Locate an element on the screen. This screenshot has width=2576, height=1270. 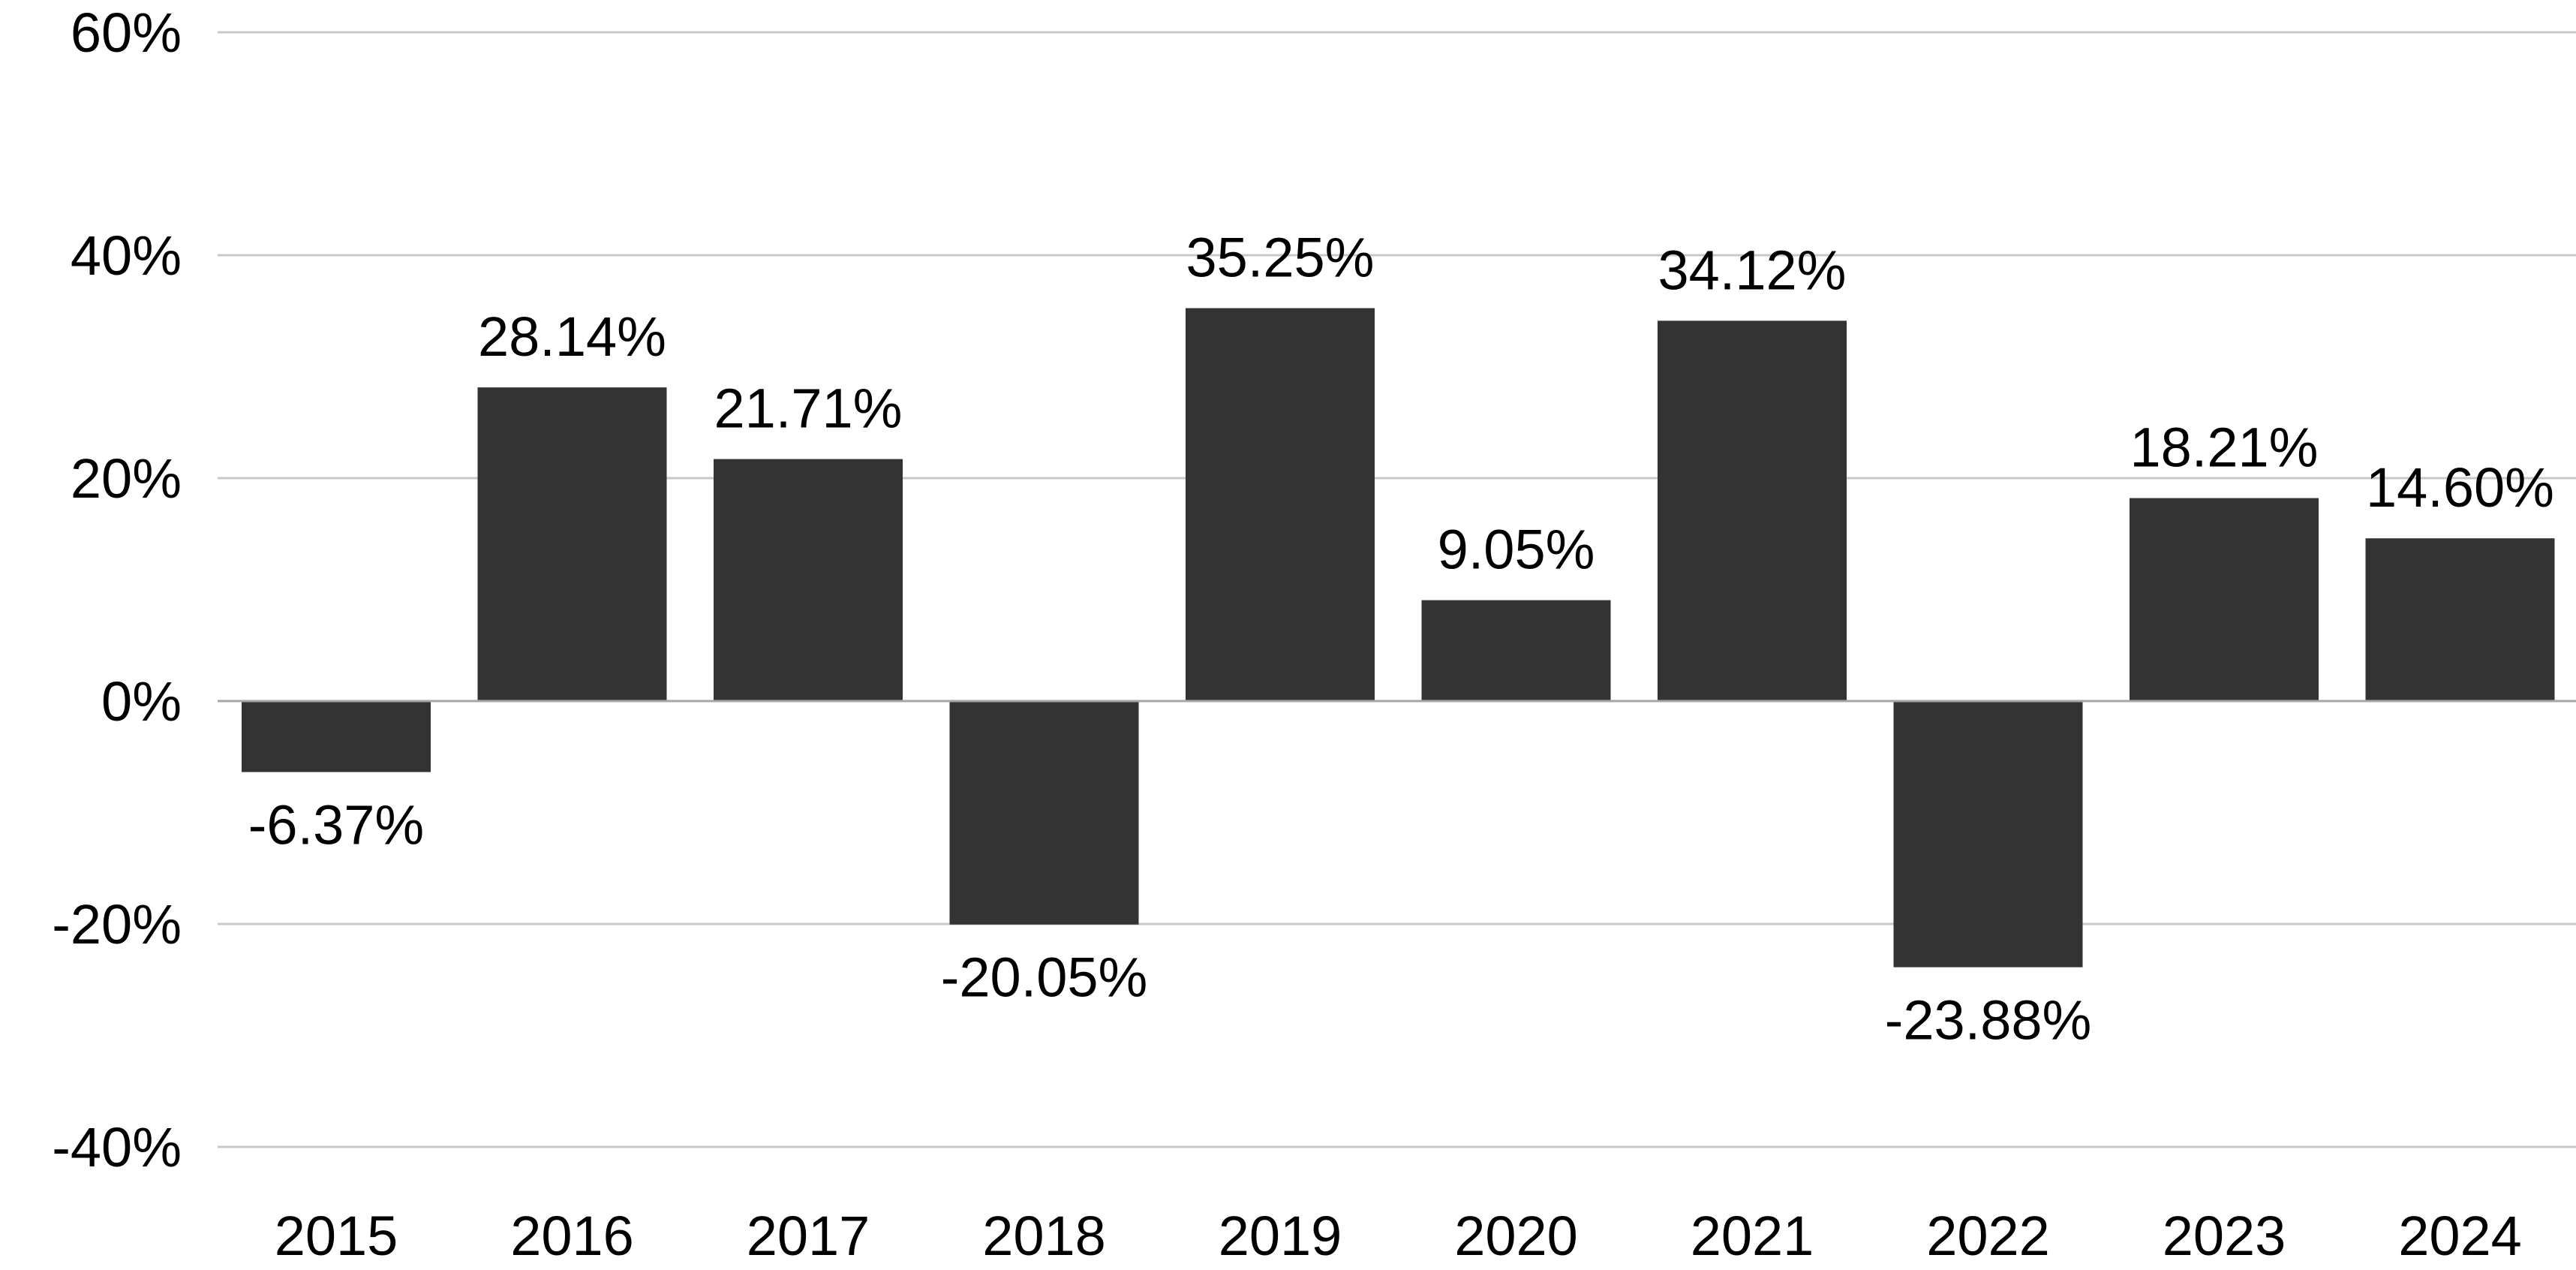
x-tick-label: 2024 is located at coordinates (2460, 1236).